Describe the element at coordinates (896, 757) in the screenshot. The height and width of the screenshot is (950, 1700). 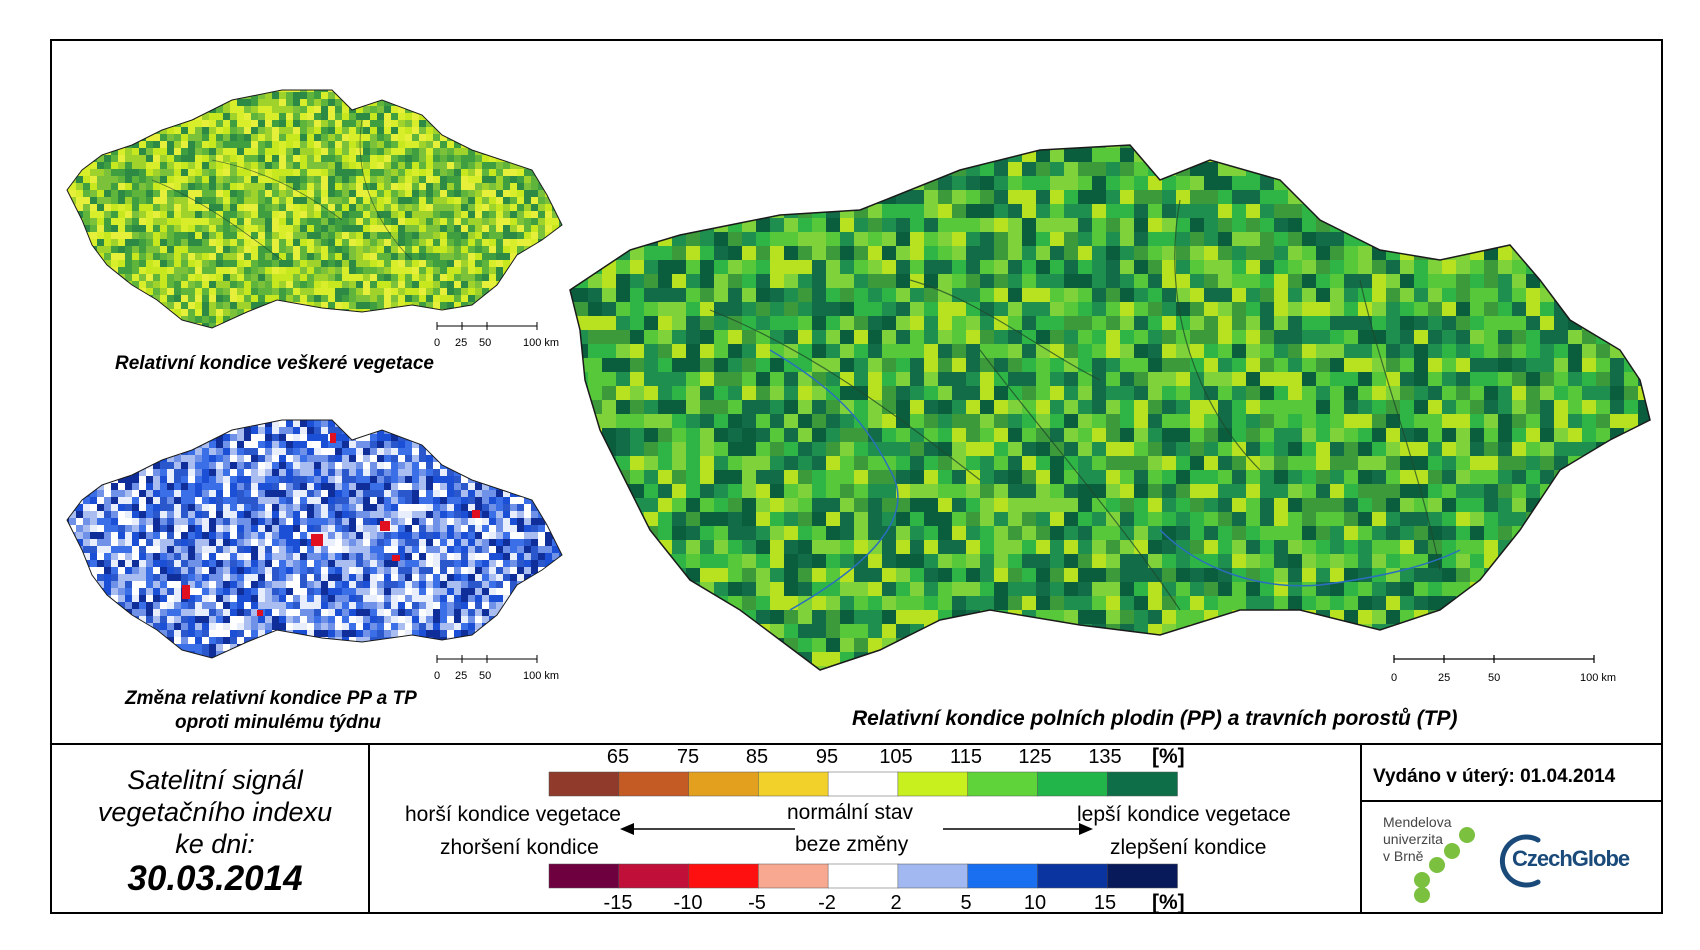
I see `top-tick-105: 105` at that location.